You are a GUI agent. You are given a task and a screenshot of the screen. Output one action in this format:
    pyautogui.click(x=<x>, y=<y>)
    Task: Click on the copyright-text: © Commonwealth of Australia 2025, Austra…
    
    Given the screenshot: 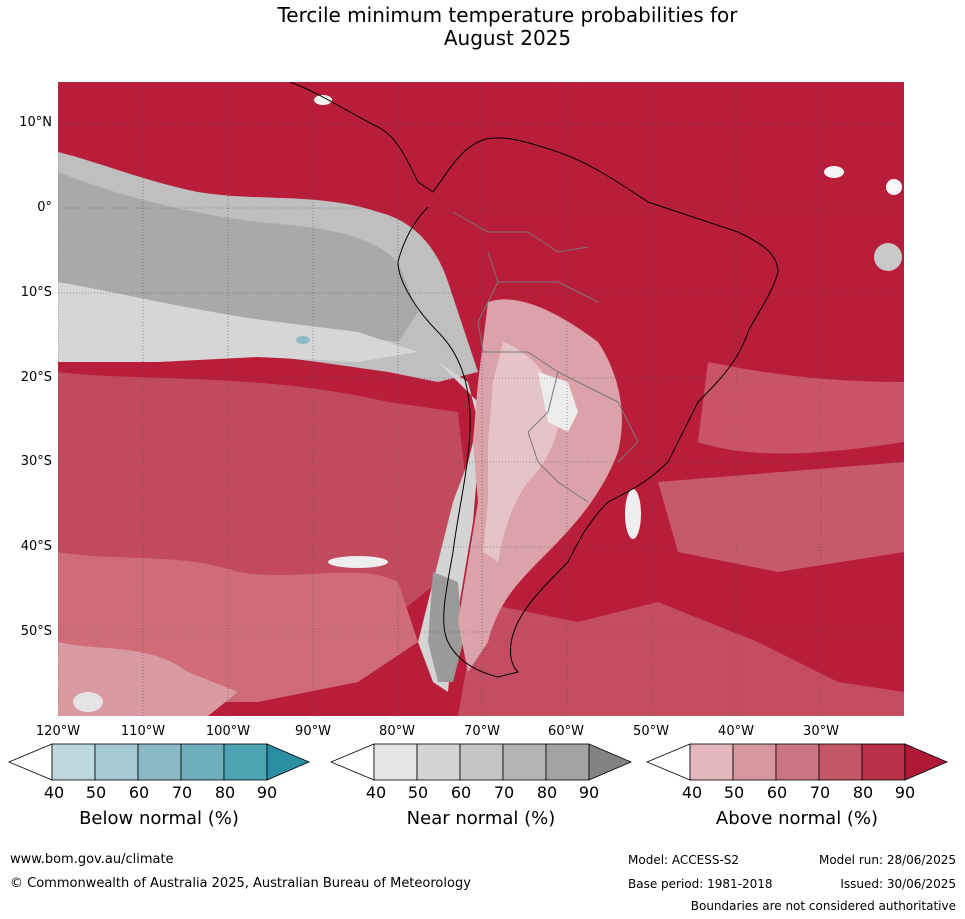 What is the action you would take?
    pyautogui.click(x=240, y=883)
    